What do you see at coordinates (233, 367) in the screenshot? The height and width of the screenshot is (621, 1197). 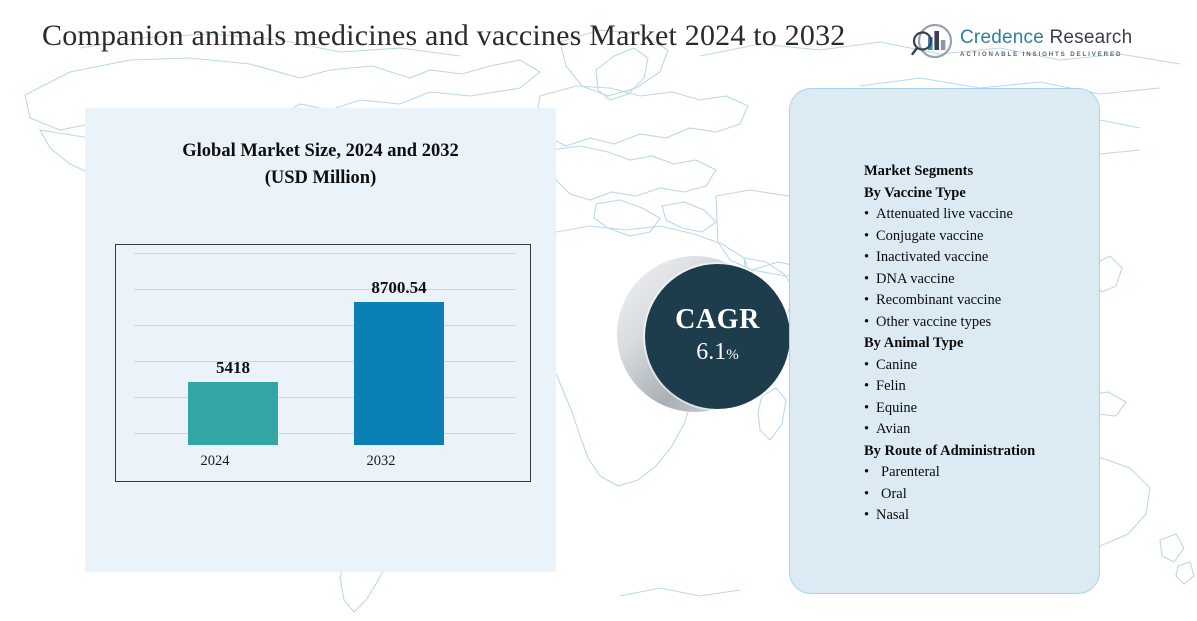 I see `bar-value-2024: 5418` at bounding box center [233, 367].